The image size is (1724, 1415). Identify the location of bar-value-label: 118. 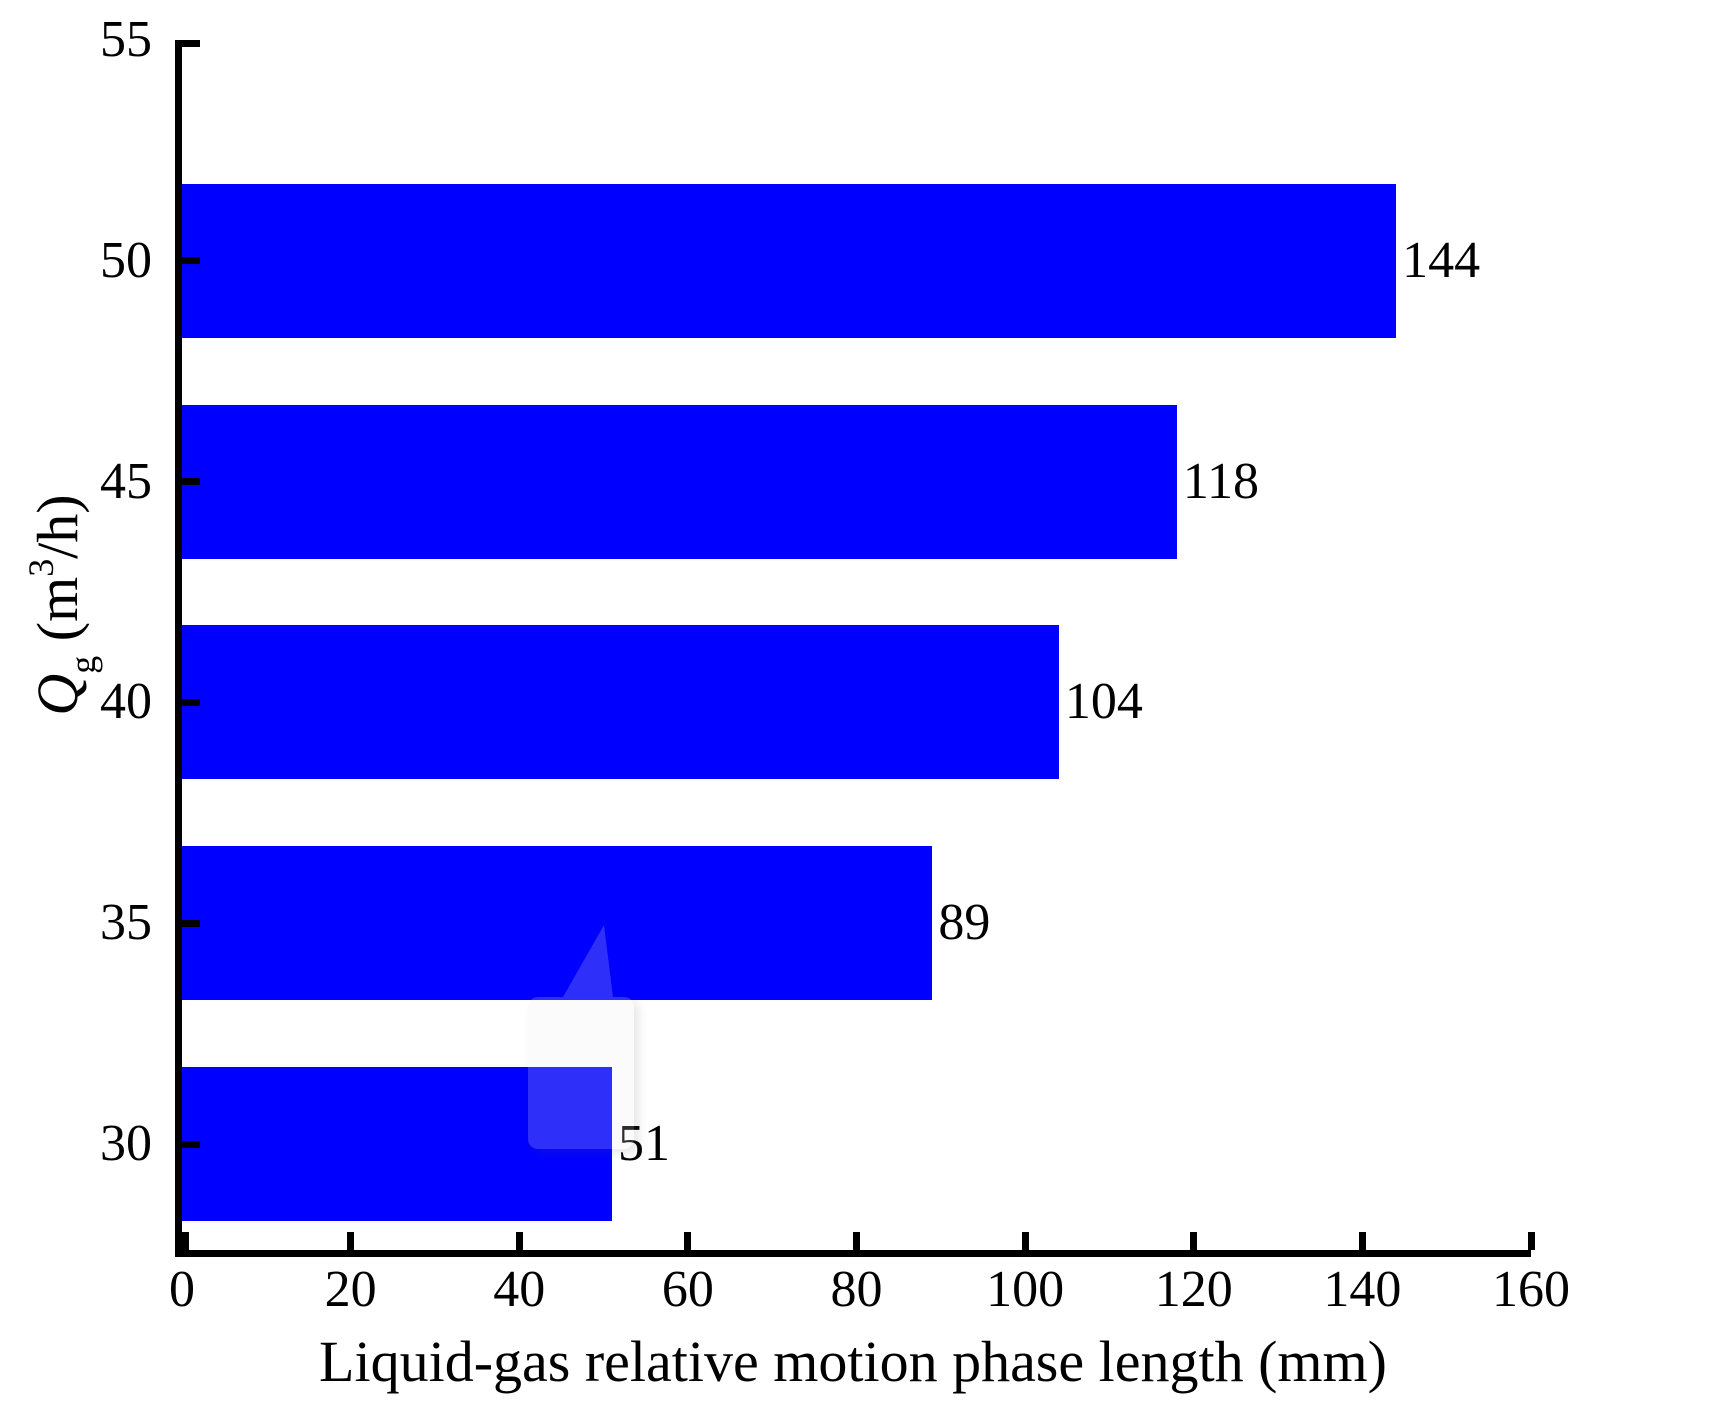
(1220, 481).